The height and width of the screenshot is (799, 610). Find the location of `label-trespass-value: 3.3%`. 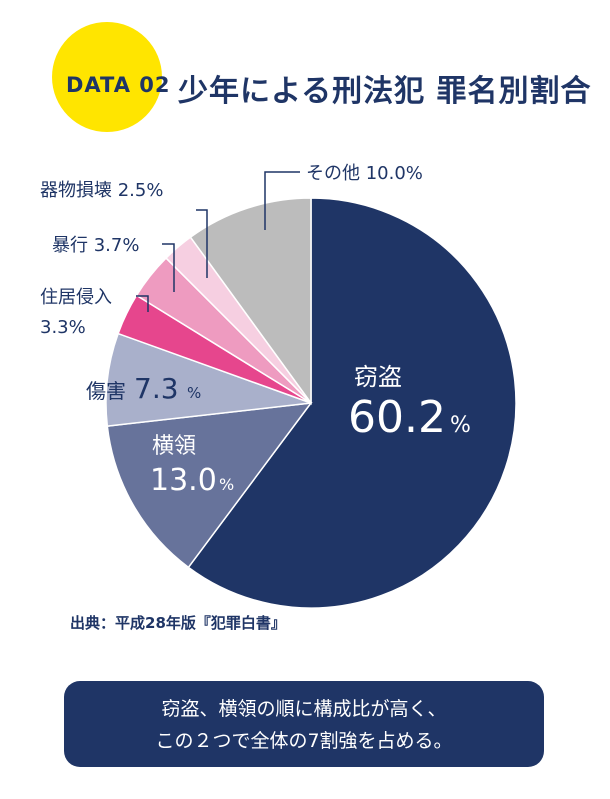

label-trespass-value: 3.3% is located at coordinates (63, 327).